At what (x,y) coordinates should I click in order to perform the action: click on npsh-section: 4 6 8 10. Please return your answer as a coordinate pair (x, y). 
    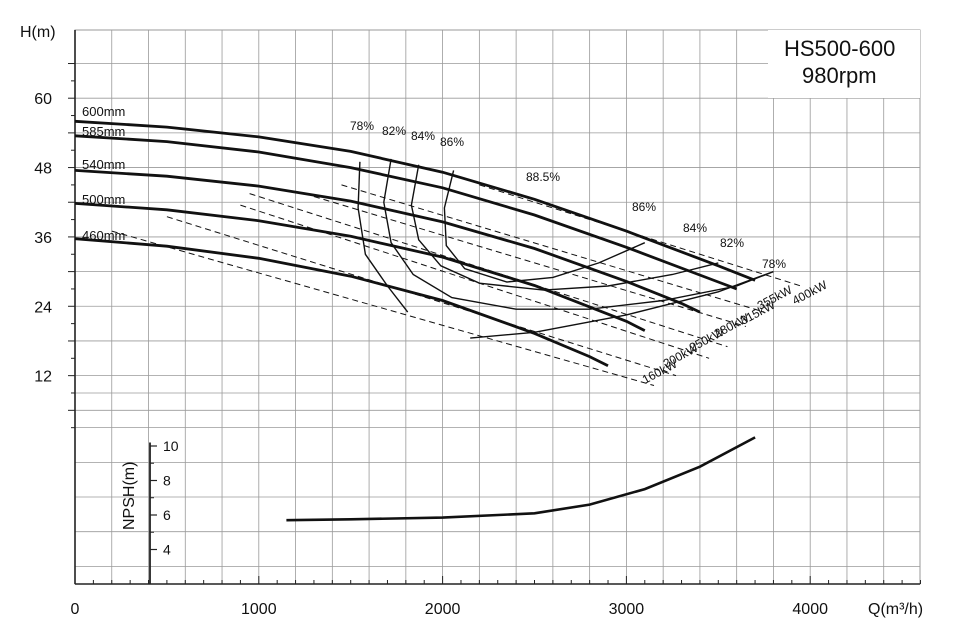
    Looking at the image, I should click on (452, 510).